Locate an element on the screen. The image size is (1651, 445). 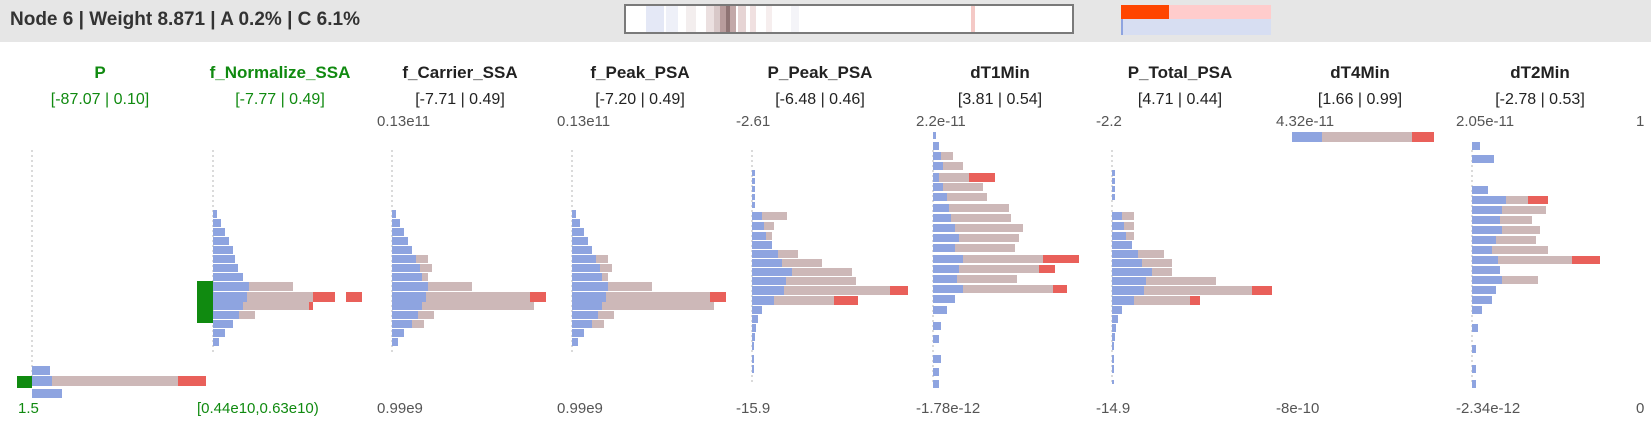
column-header: dT2Min is located at coordinates (1540, 72).